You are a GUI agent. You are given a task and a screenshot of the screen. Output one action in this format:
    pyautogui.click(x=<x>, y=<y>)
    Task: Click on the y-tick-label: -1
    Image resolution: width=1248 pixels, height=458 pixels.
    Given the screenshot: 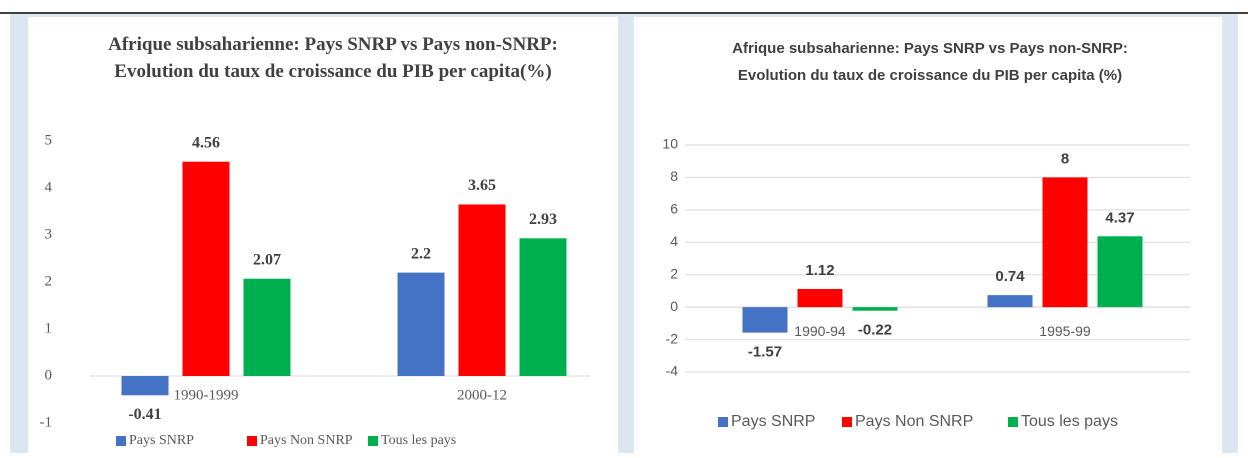 What is the action you would take?
    pyautogui.click(x=46, y=422)
    